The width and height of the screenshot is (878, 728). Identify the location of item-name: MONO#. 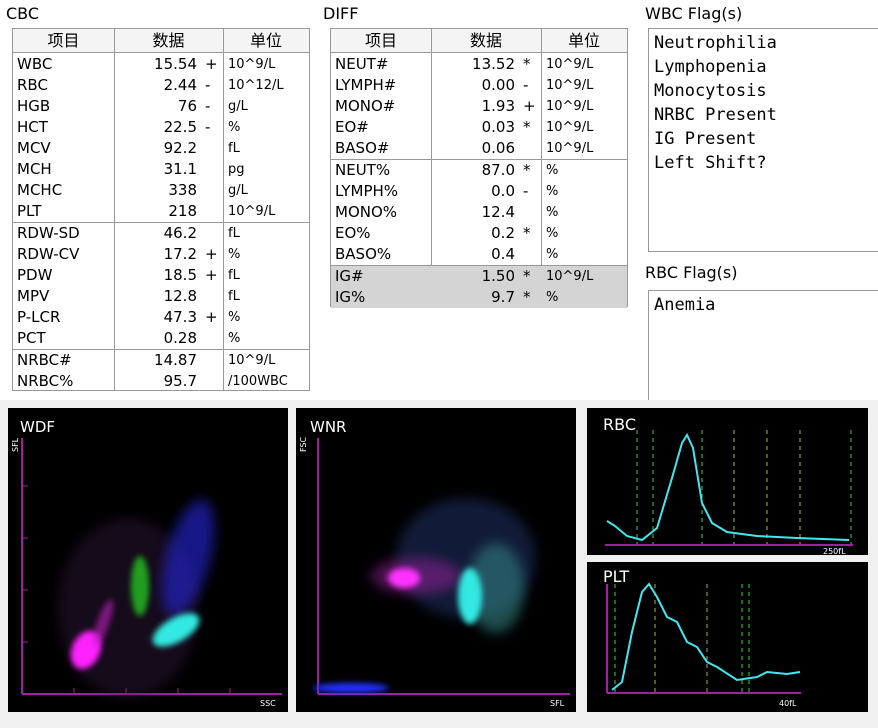
(365, 106).